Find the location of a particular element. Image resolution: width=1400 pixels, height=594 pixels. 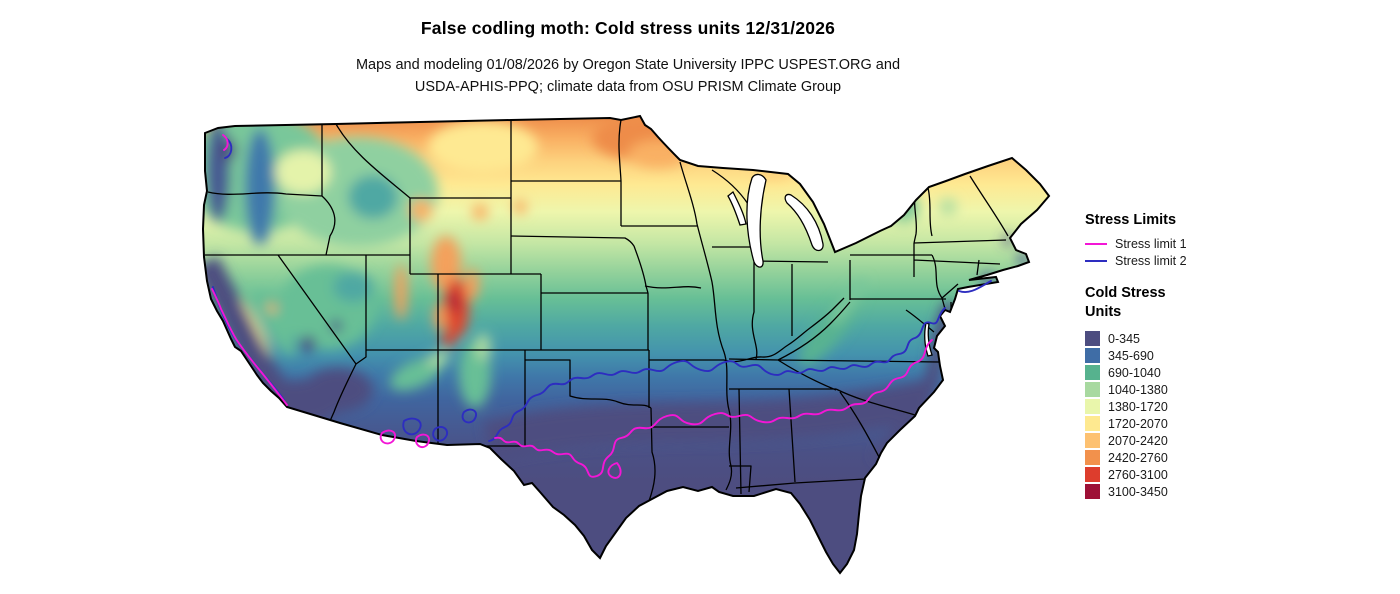

legend-class-row: 2760-3100 is located at coordinates (1230, 474).